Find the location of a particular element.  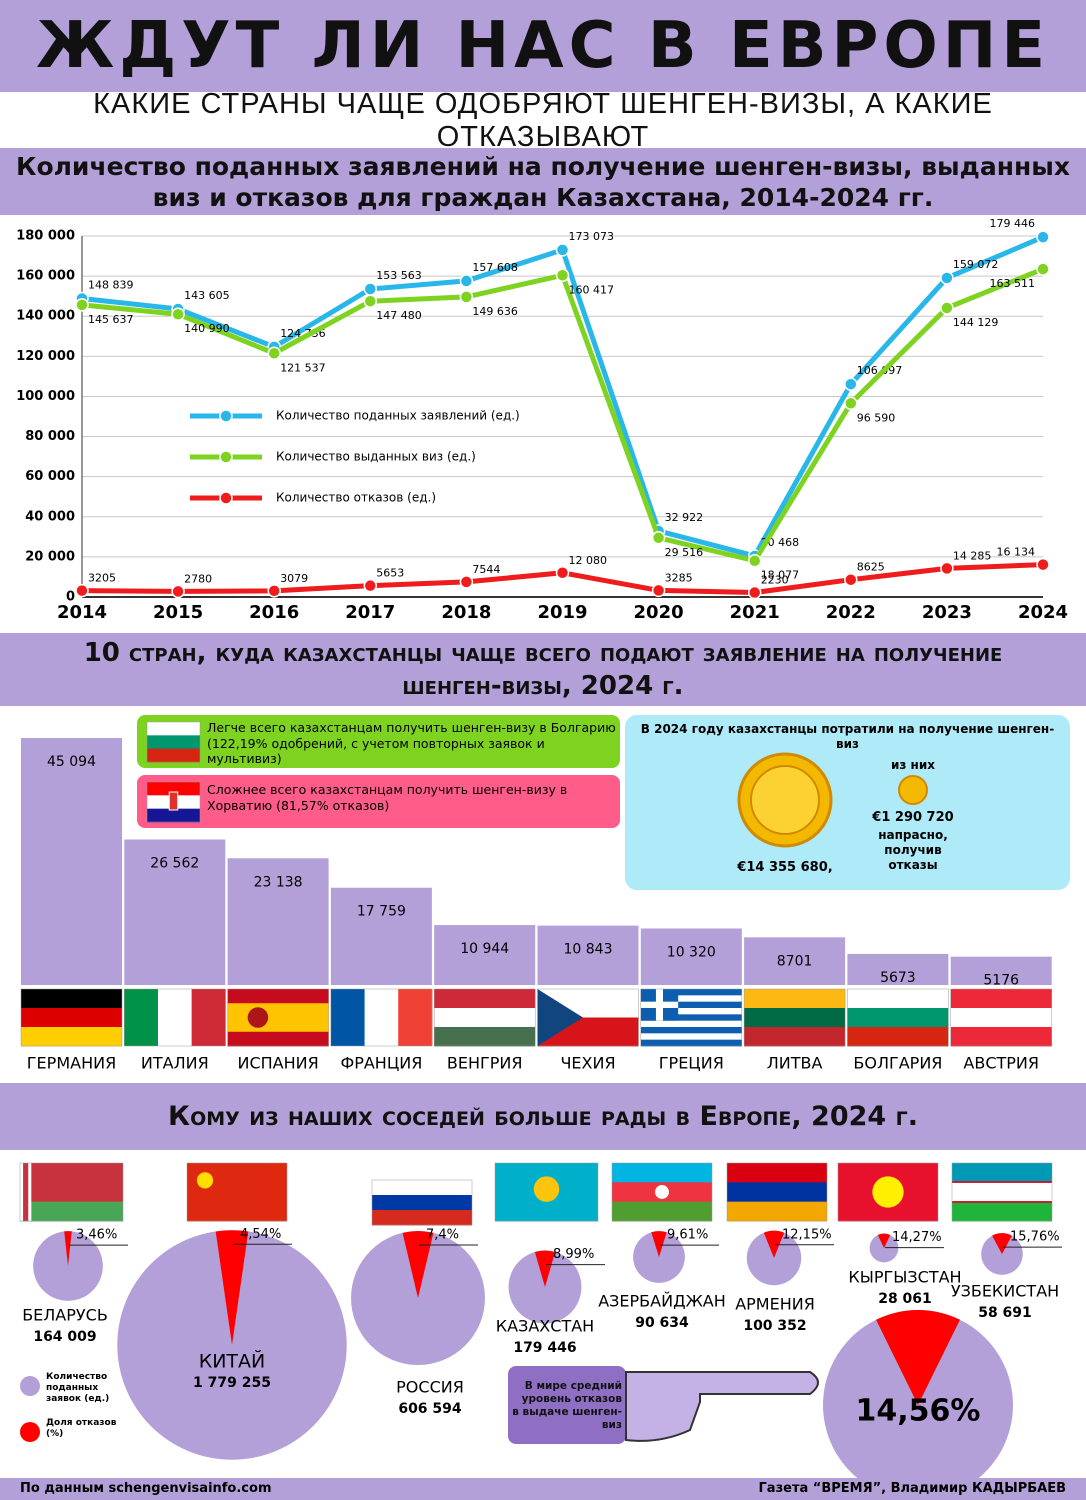

value-label: 100 352 is located at coordinates (774, 1326).